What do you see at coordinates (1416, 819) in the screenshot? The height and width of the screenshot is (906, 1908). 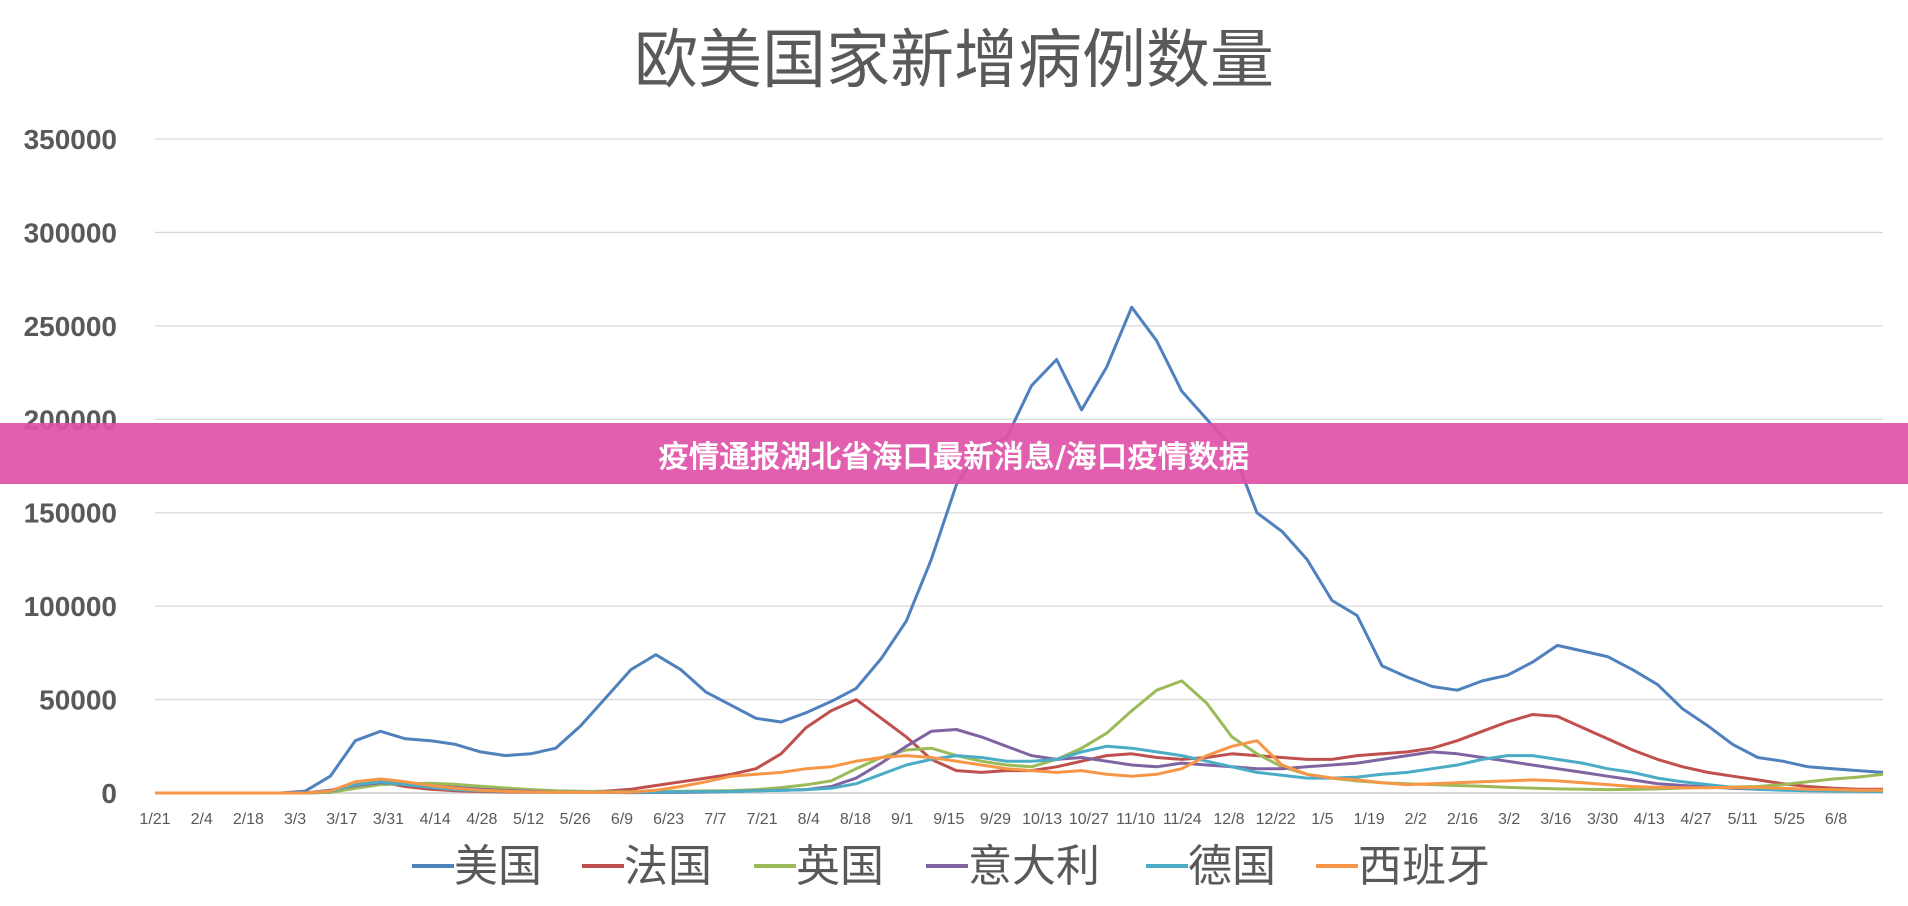 I see `x-tick-label: 2/2` at bounding box center [1416, 819].